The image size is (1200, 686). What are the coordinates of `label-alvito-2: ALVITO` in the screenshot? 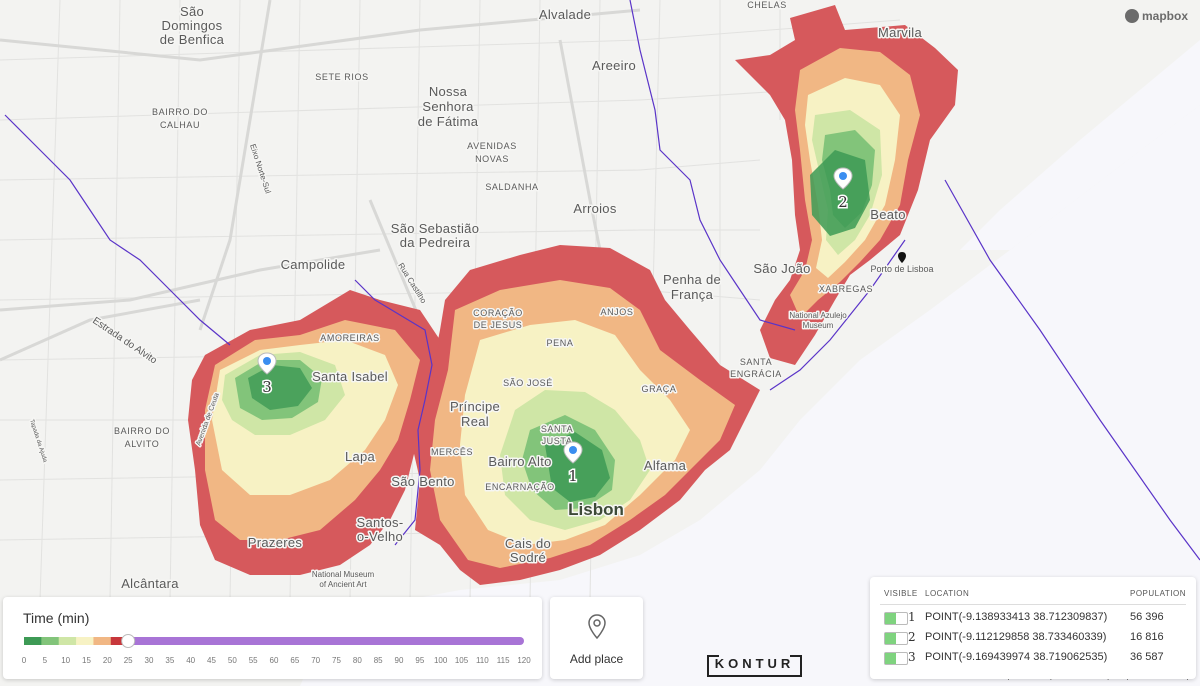 It's located at (142, 444).